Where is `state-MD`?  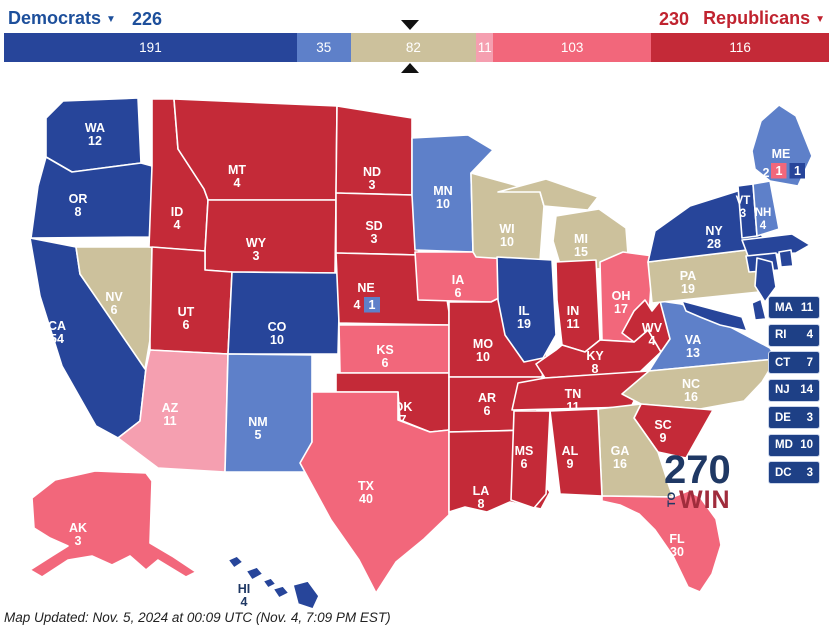 state-MD is located at coordinates (714, 316).